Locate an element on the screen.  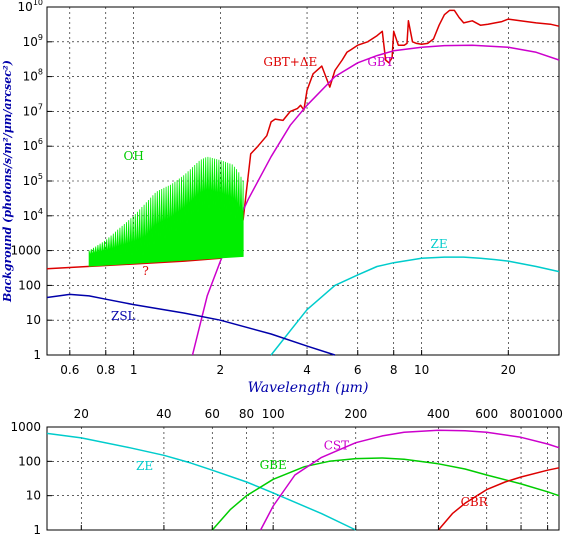
x-axis-label: Wavelength (μm) is located at coordinates (308, 388).